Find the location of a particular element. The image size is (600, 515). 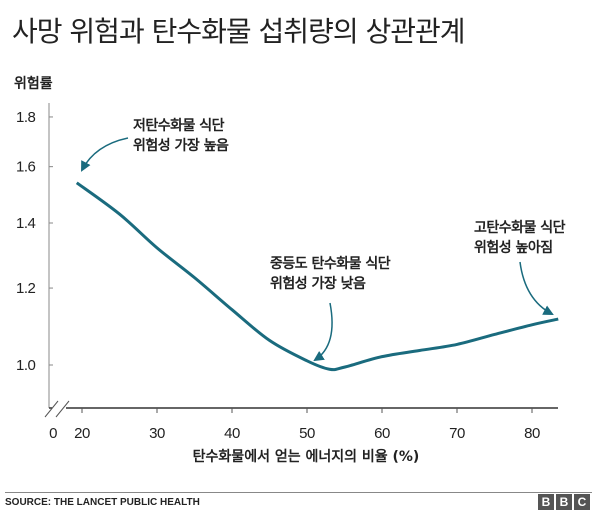

bbc-logo: B B C is located at coordinates (564, 502).